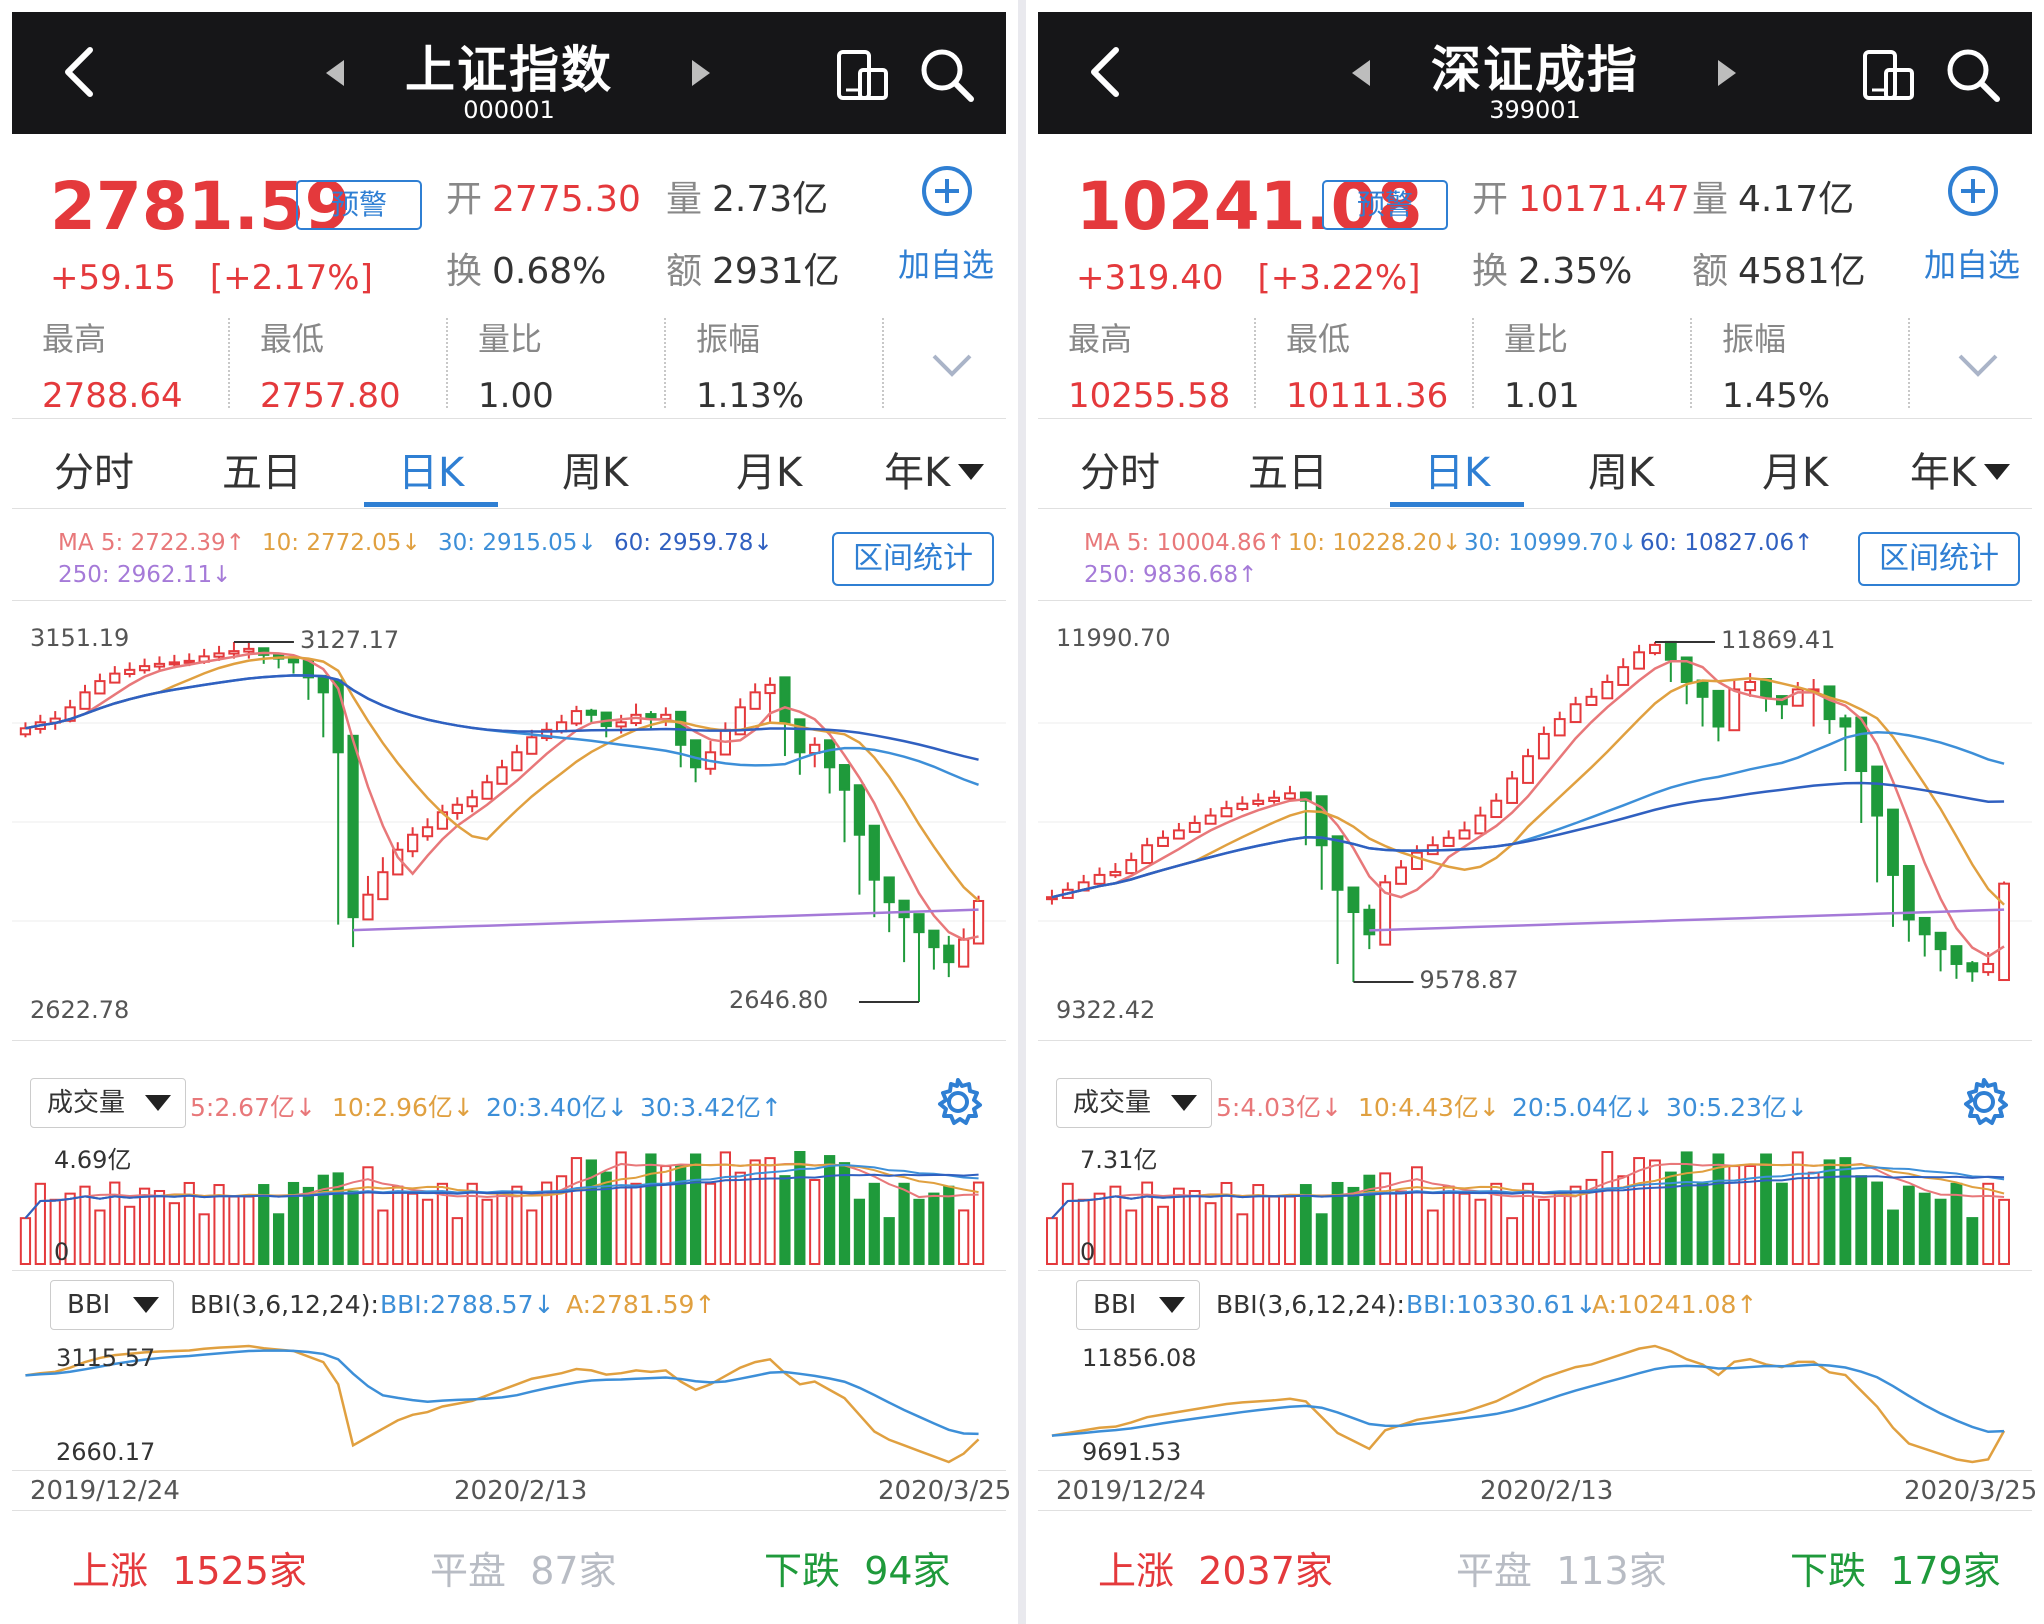  Describe the element at coordinates (1710, 271) in the screenshot. I see `amount-label: 额` at that location.